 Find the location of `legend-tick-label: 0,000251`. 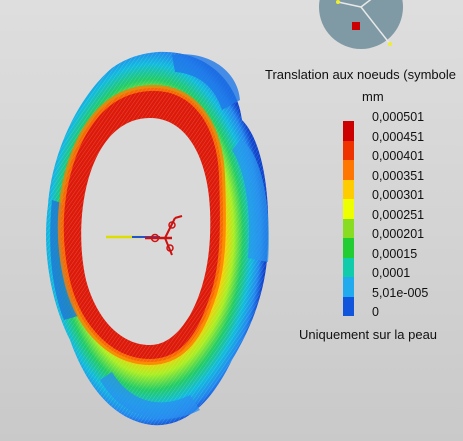

legend-tick-label: 0,000251 is located at coordinates (398, 214).